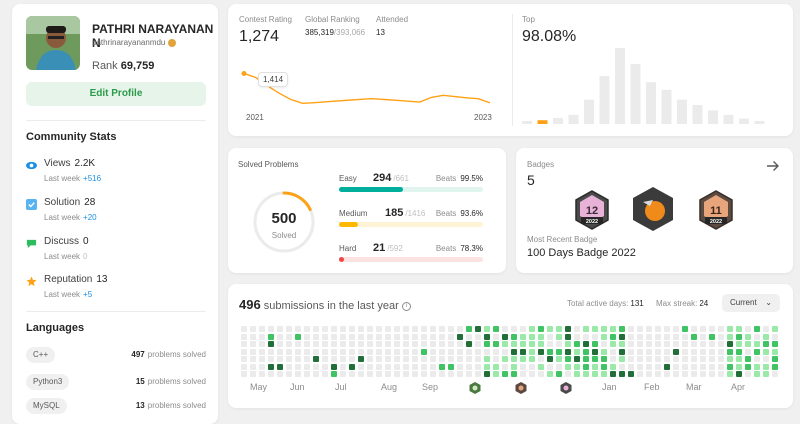  What do you see at coordinates (773, 166) in the screenshot?
I see `arrow-right-icon` at bounding box center [773, 166].